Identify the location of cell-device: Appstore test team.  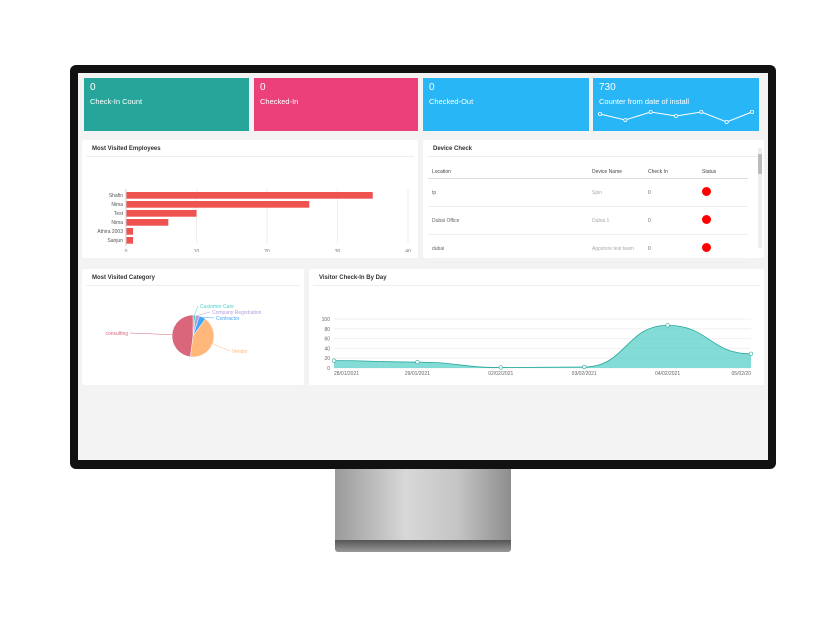
(616, 248).